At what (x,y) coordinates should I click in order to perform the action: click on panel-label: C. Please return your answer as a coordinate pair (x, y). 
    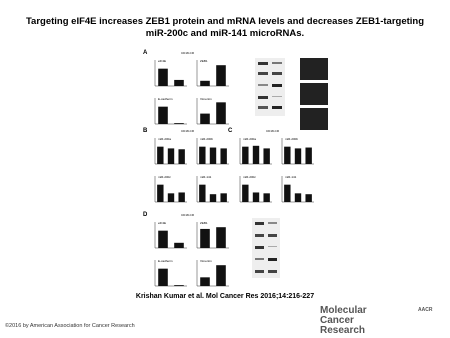
    Looking at the image, I should click on (230, 131).